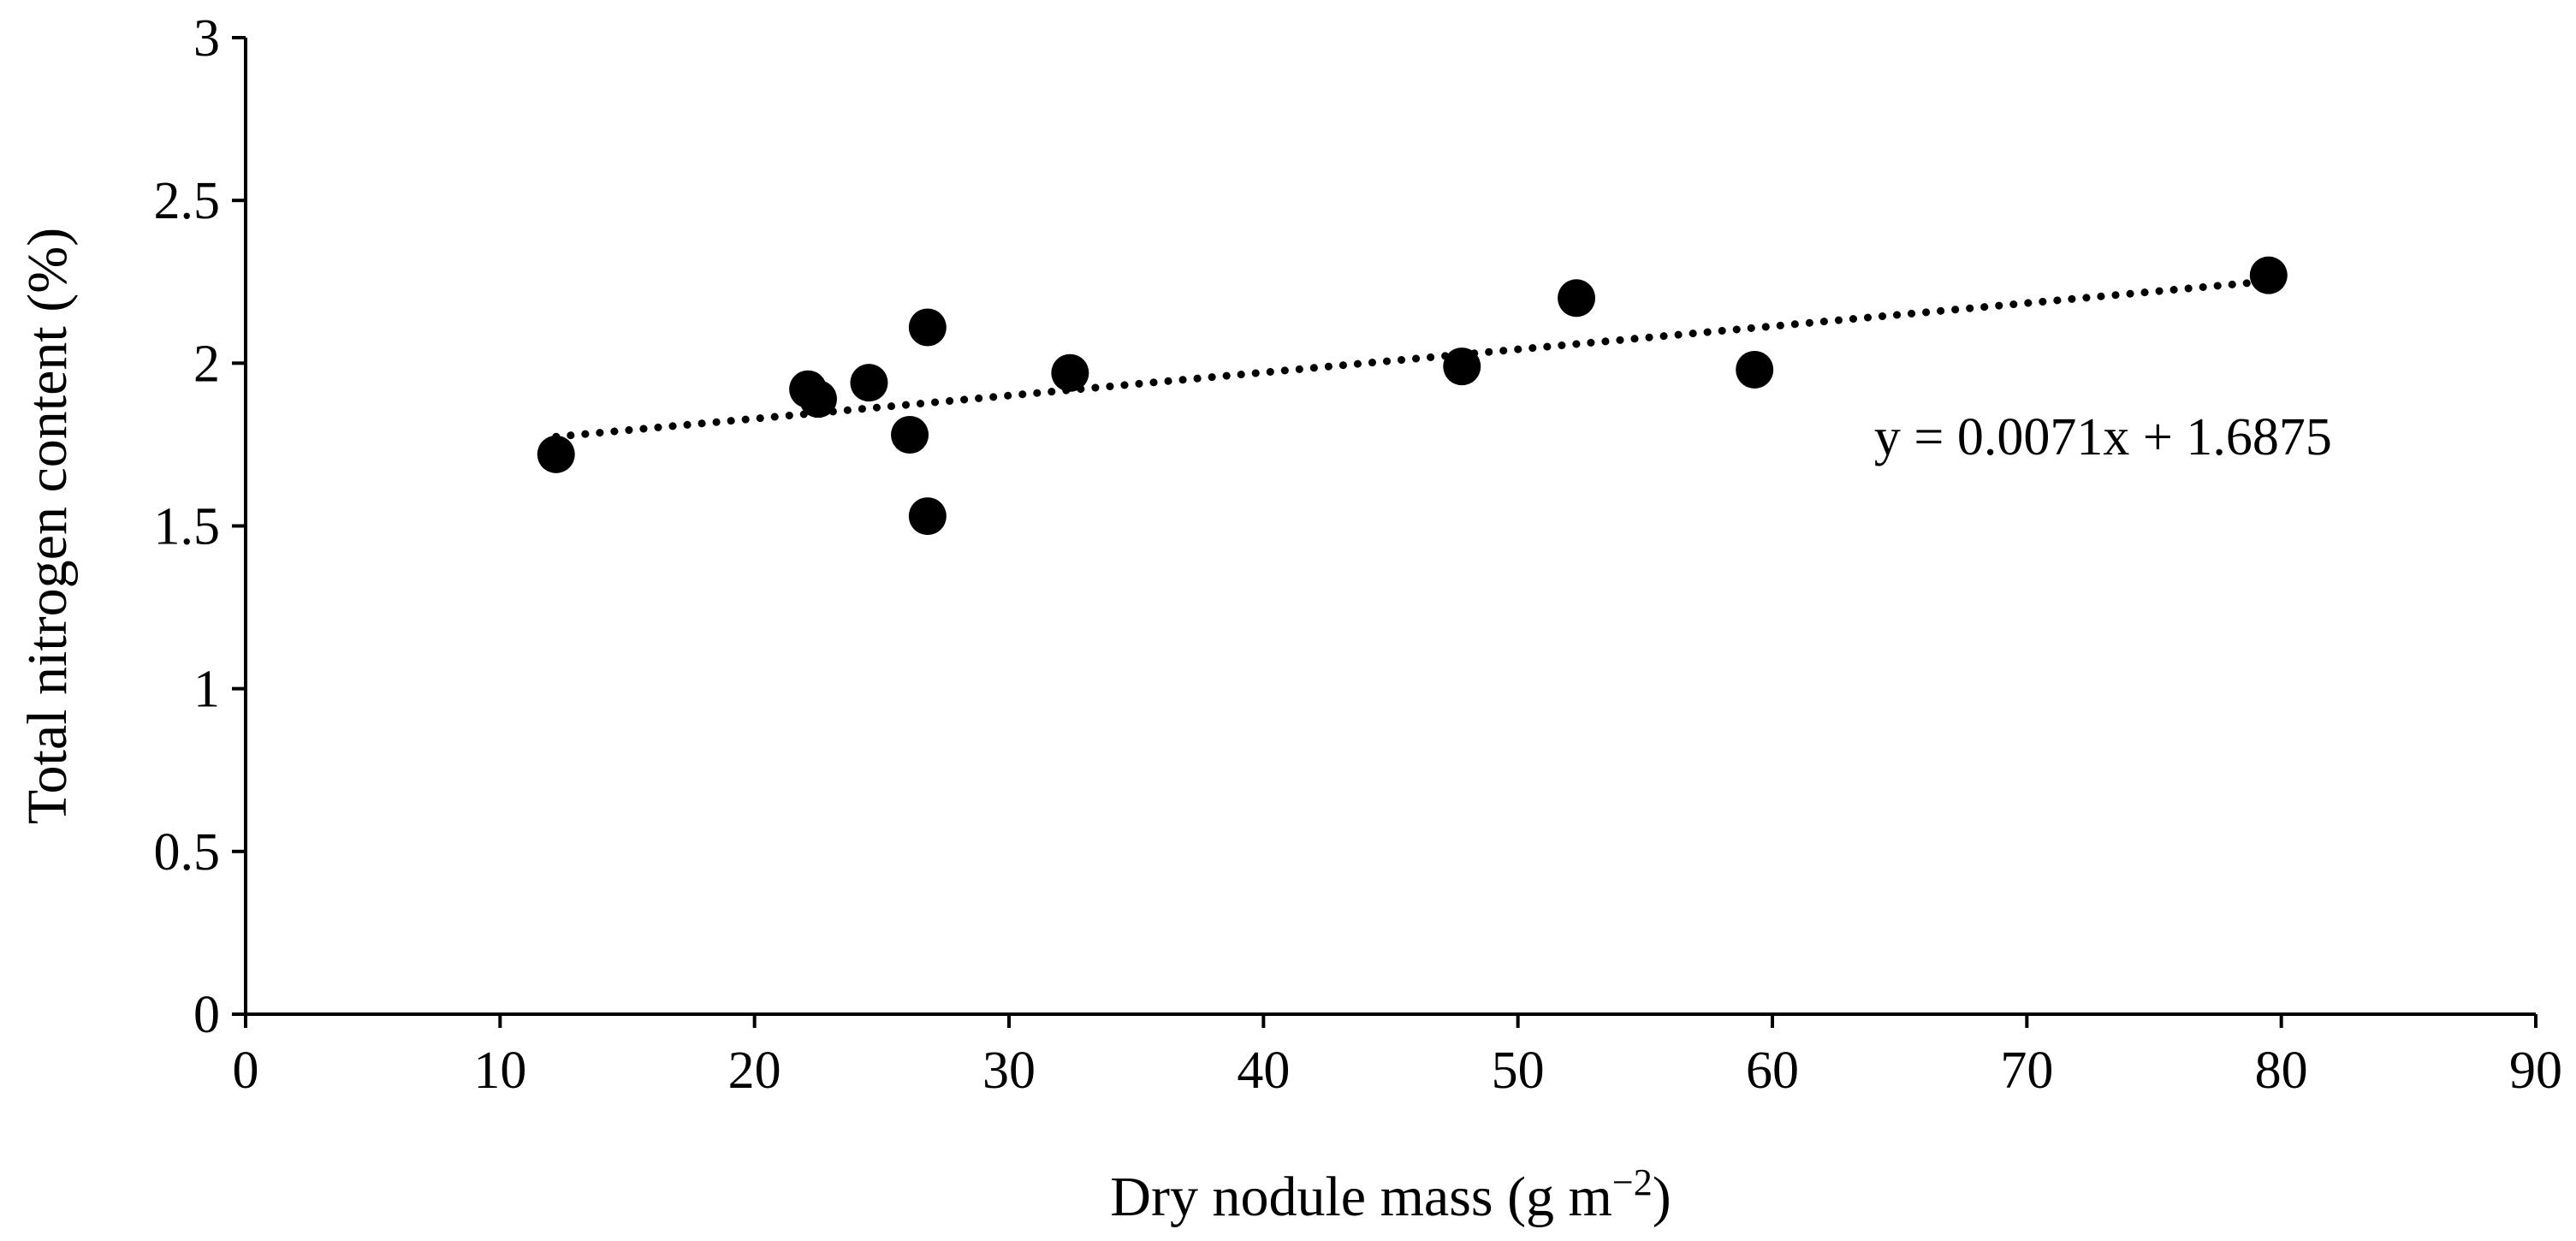 The height and width of the screenshot is (1241, 2576). What do you see at coordinates (754, 1071) in the screenshot?
I see `x-tick-label: 20` at bounding box center [754, 1071].